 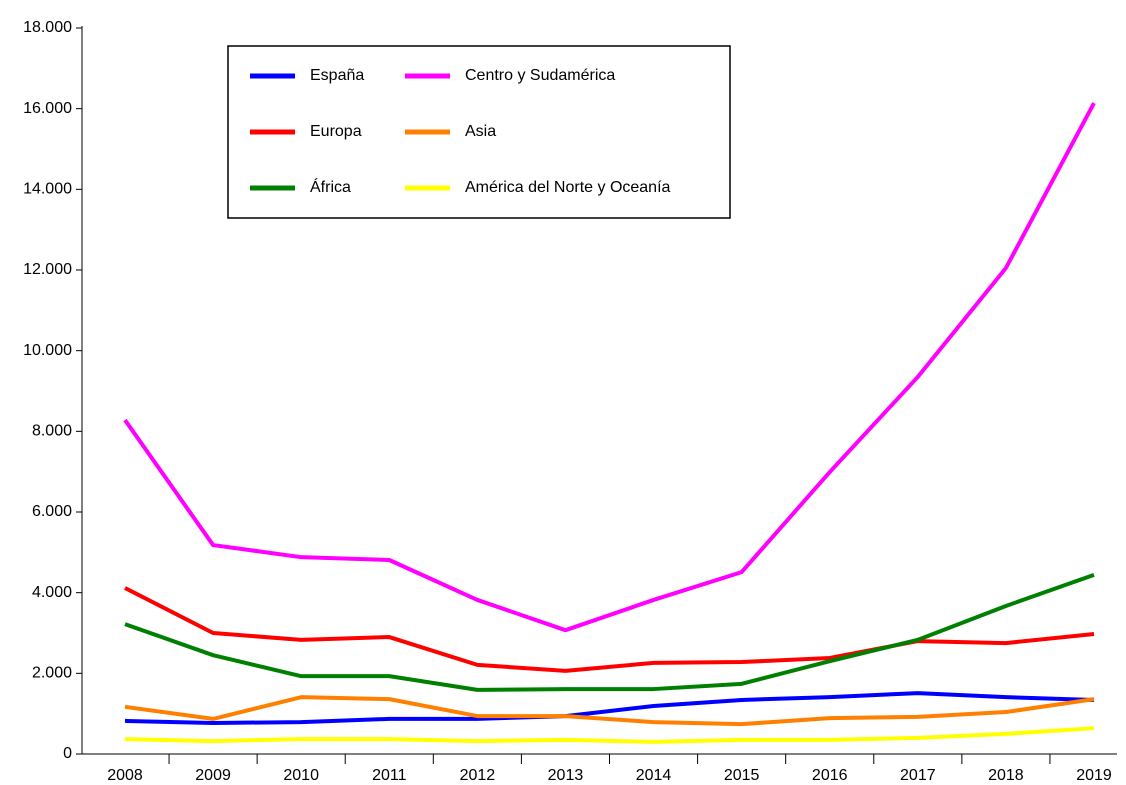 I want to click on legend-label: España, so click(x=337, y=75).